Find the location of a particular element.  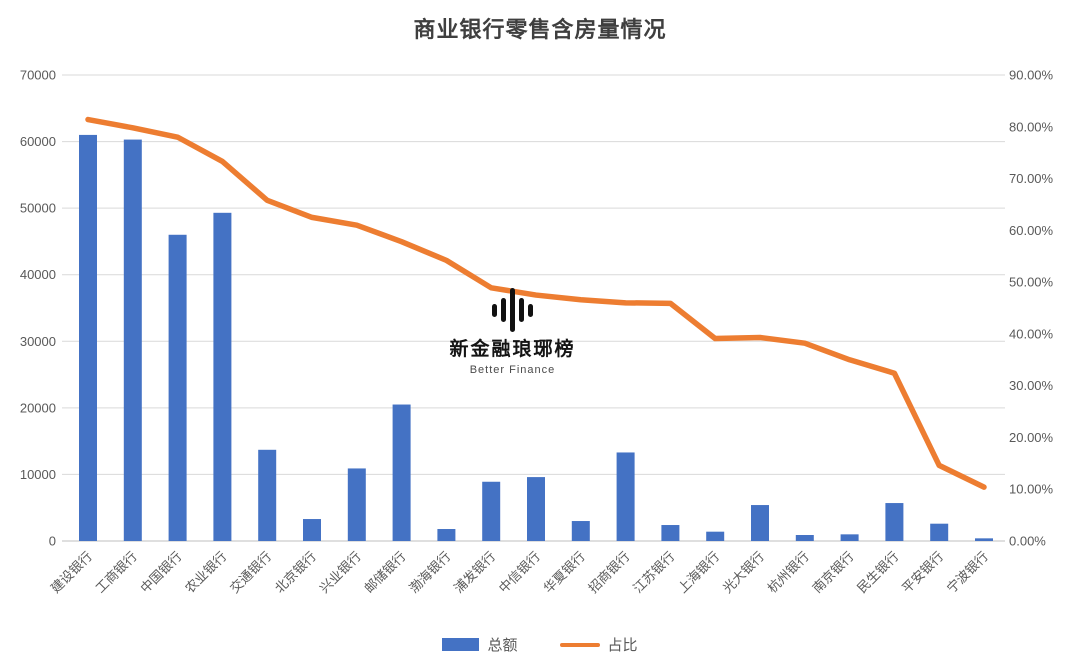

bar-建设银行 is located at coordinates (88, 337).